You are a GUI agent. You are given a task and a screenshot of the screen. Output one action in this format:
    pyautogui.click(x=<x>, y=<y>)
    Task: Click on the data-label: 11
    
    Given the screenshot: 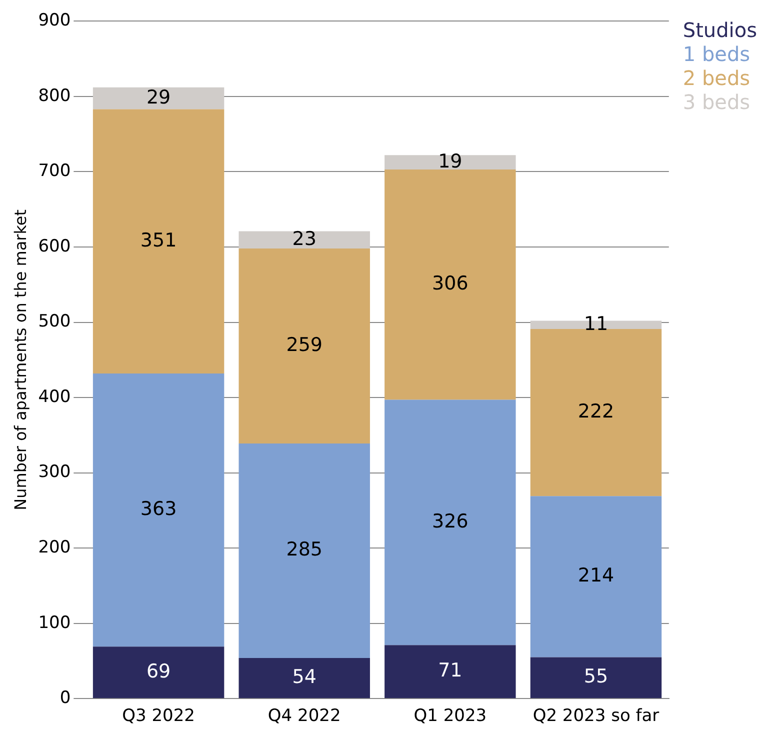 What is the action you would take?
    pyautogui.click(x=596, y=323)
    